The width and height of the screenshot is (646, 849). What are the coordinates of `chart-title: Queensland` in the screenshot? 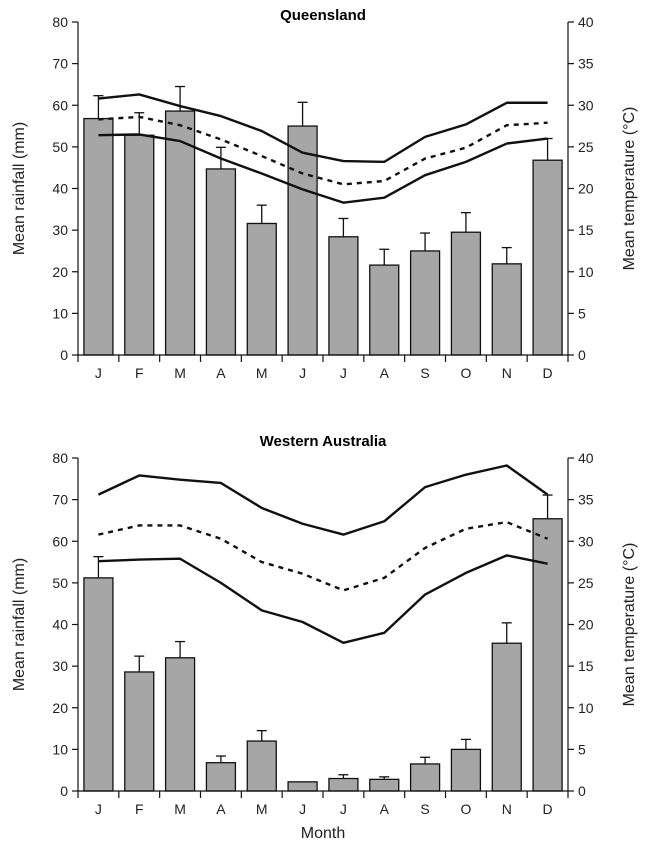 It's located at (323, 15).